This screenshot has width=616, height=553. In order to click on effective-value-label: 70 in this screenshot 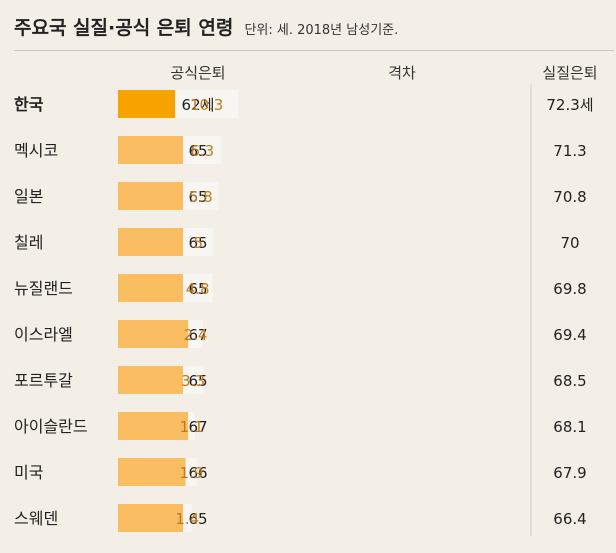, I will do `click(569, 243)`.